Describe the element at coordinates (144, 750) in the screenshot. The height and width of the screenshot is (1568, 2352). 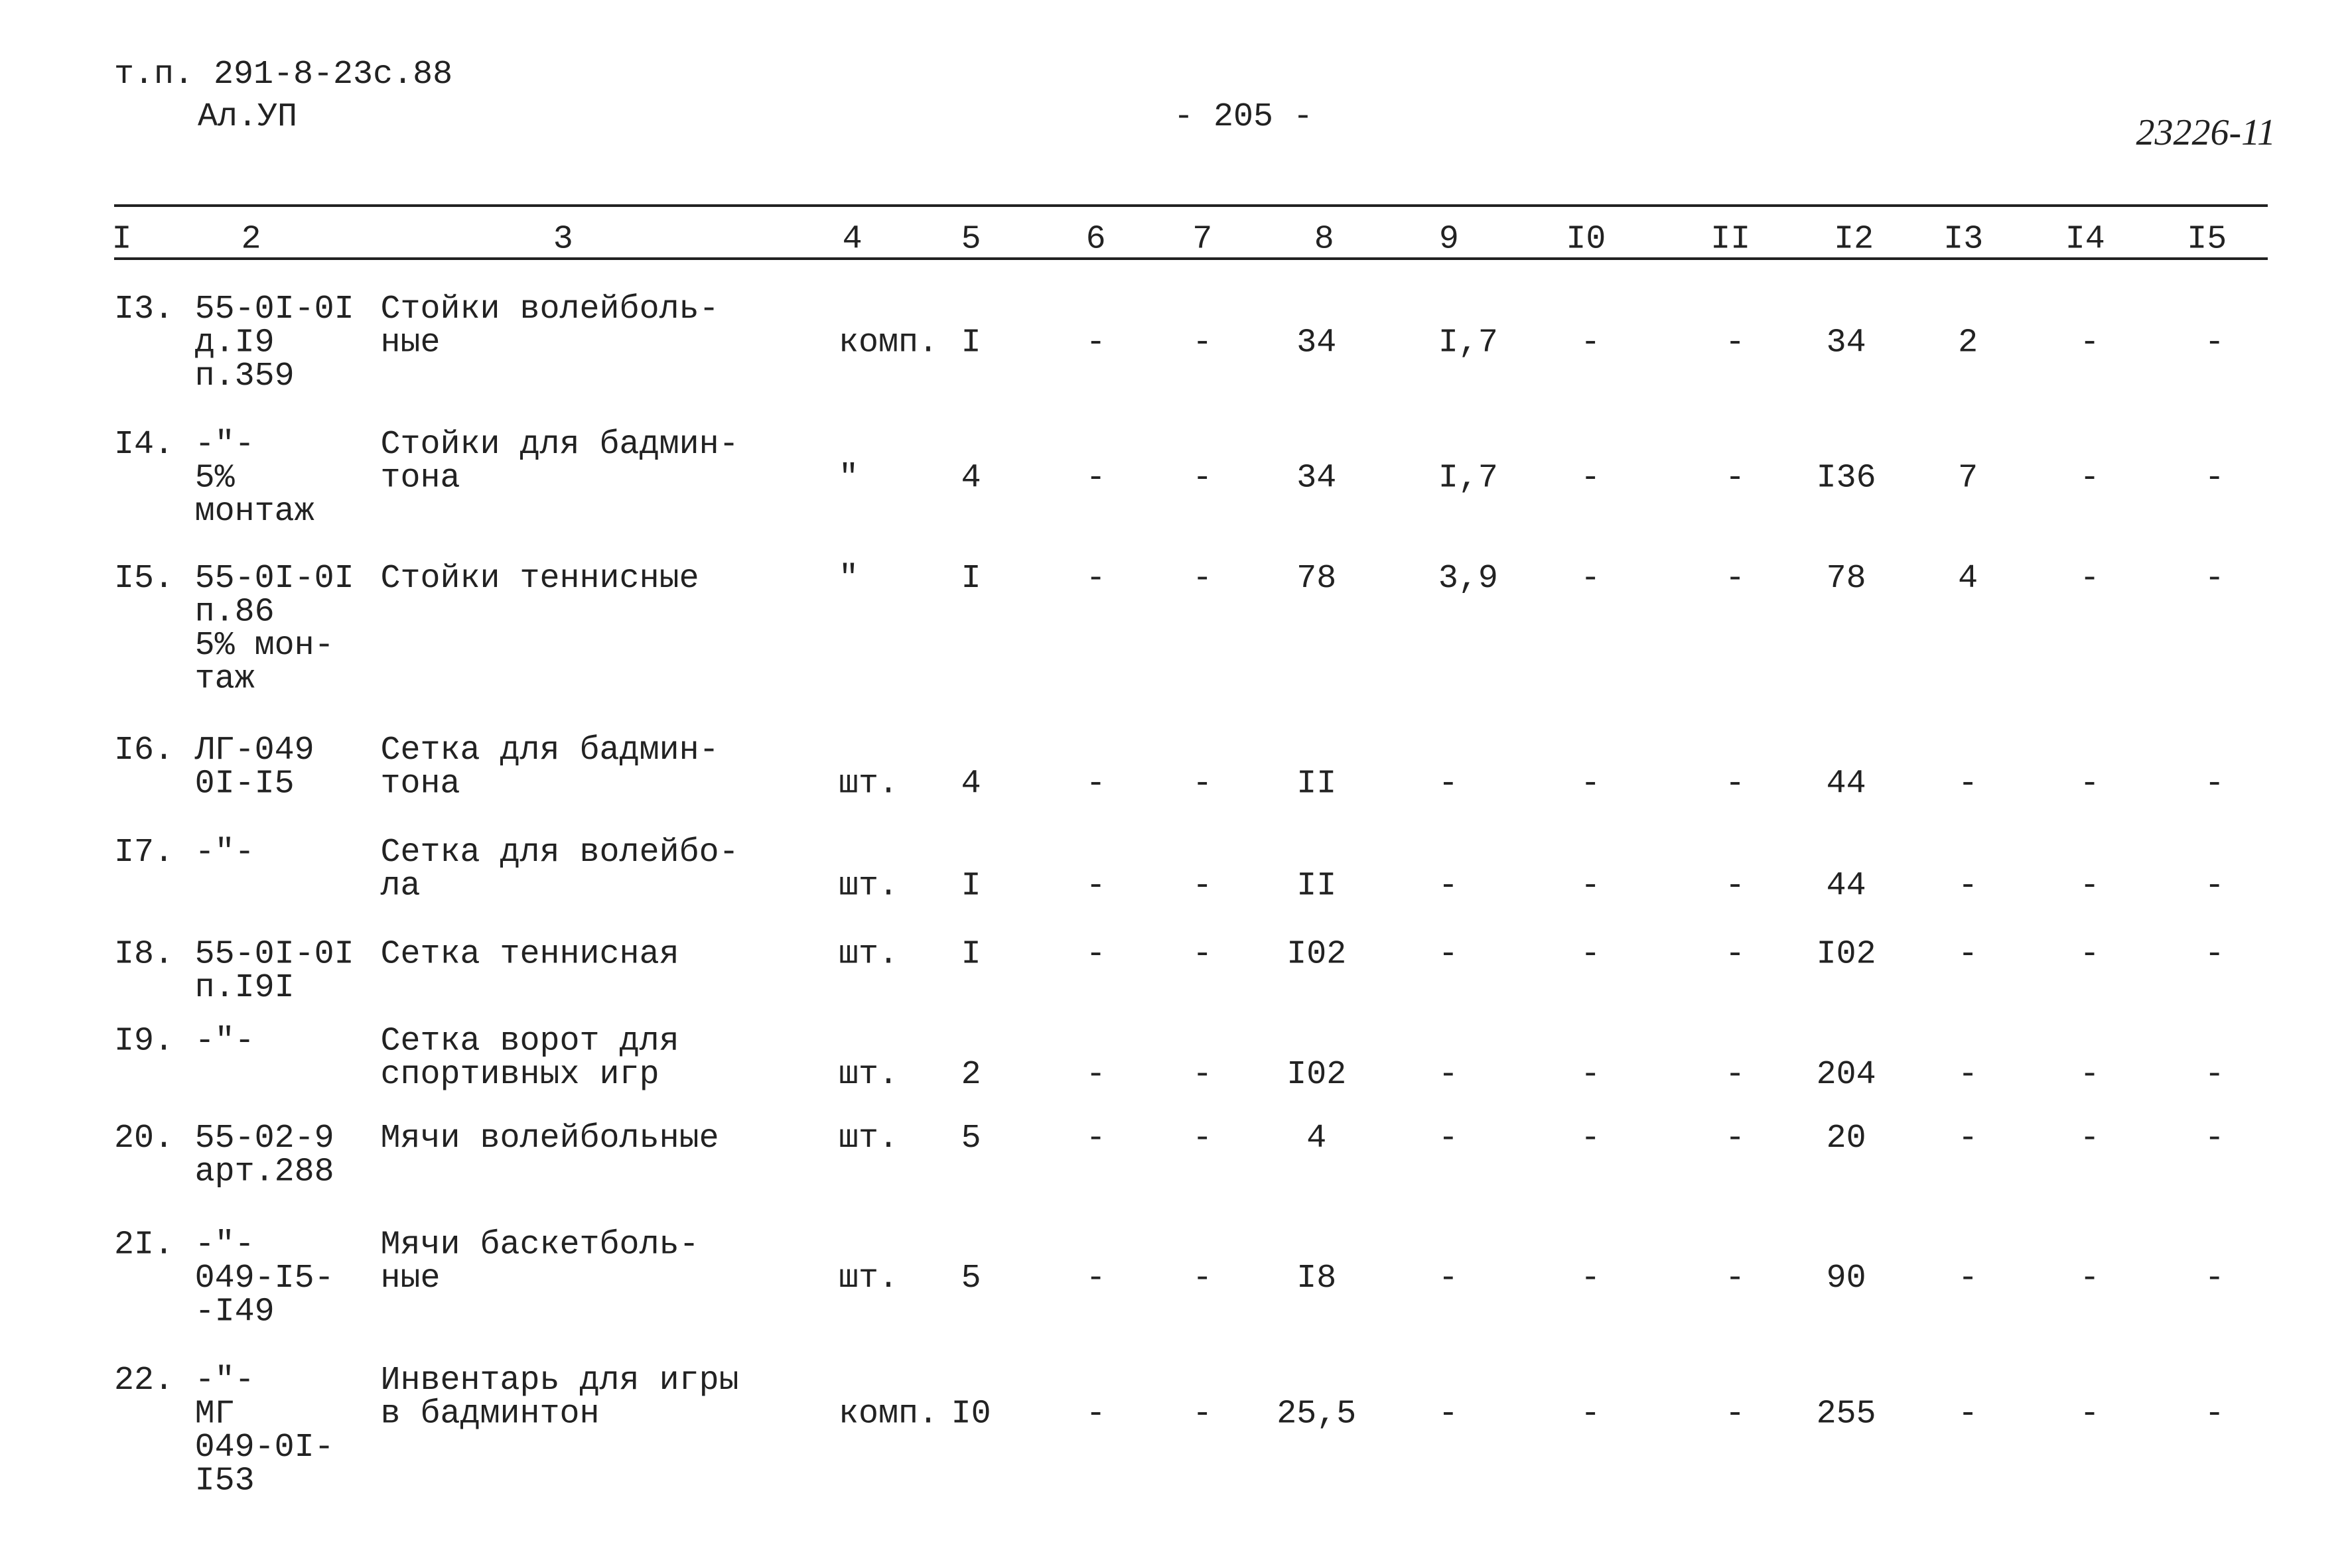
I see `row-number: I6.` at that location.